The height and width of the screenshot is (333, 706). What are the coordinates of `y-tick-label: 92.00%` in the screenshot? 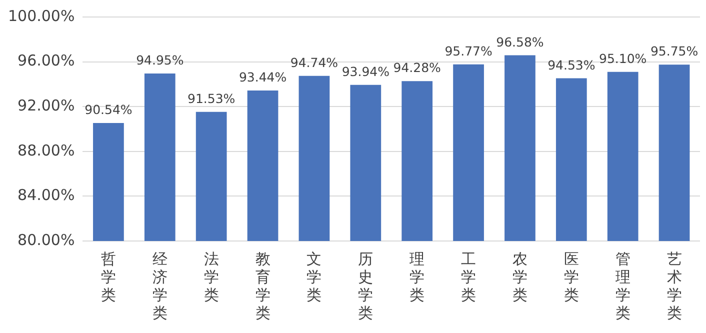 It's located at (46, 105).